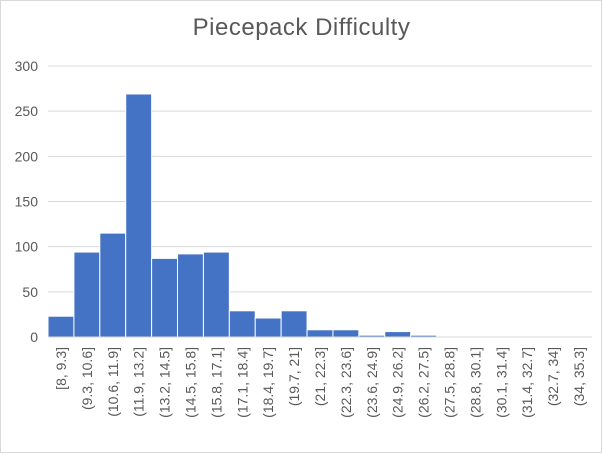 The width and height of the screenshot is (603, 454). I want to click on y-tick-label: 200, so click(27, 156).